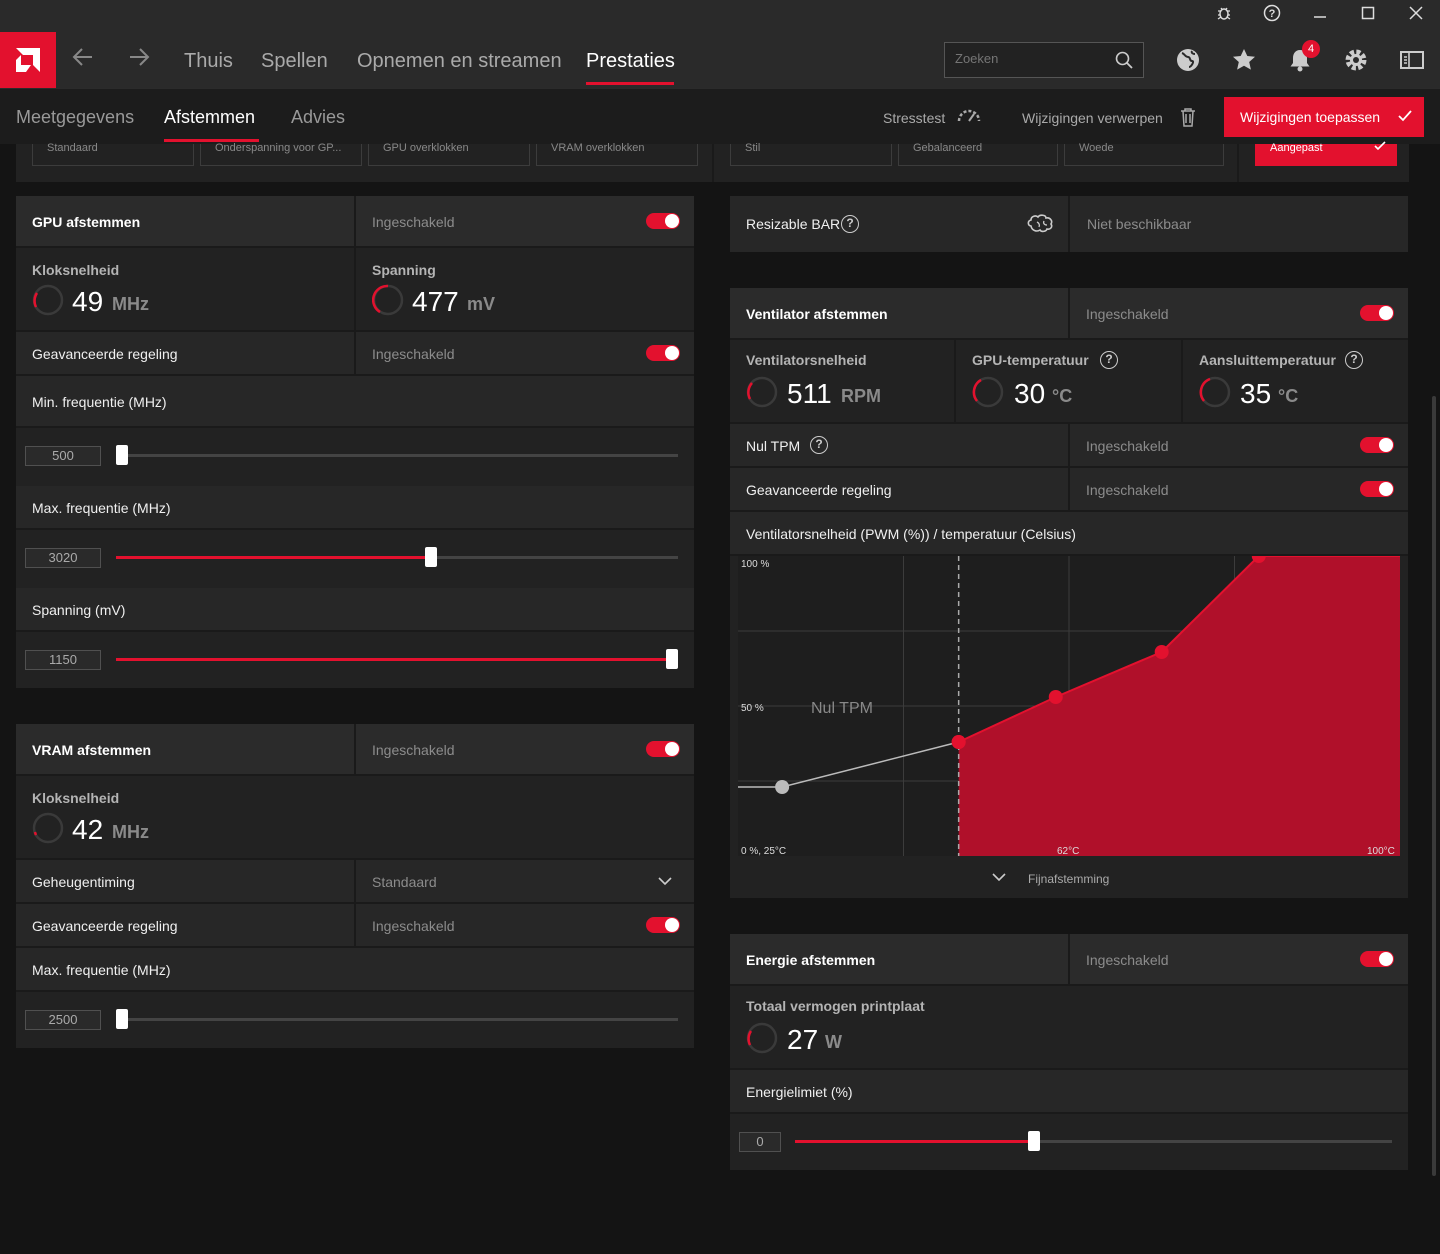 This screenshot has height=1254, width=1440. What do you see at coordinates (663, 353) in the screenshot?
I see `gpu-advanced-toggle` at bounding box center [663, 353].